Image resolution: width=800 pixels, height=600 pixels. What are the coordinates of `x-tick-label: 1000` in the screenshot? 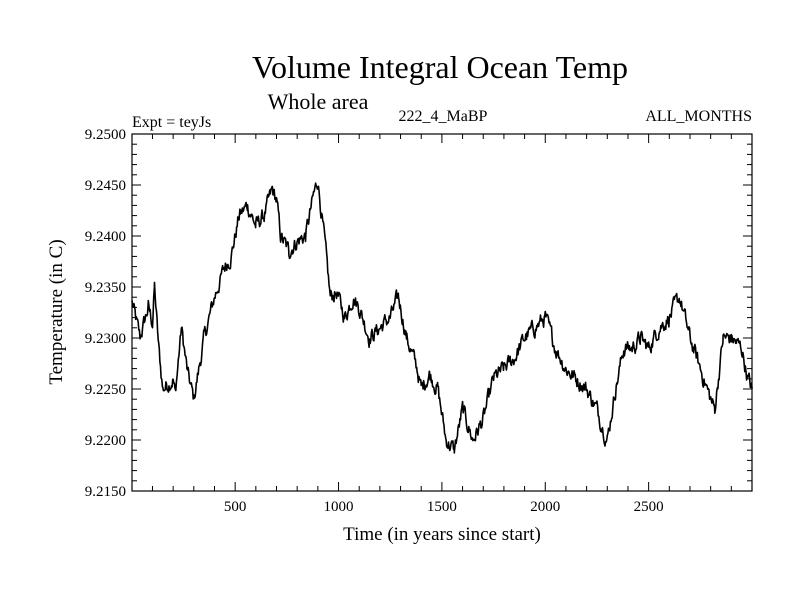 It's located at (339, 507).